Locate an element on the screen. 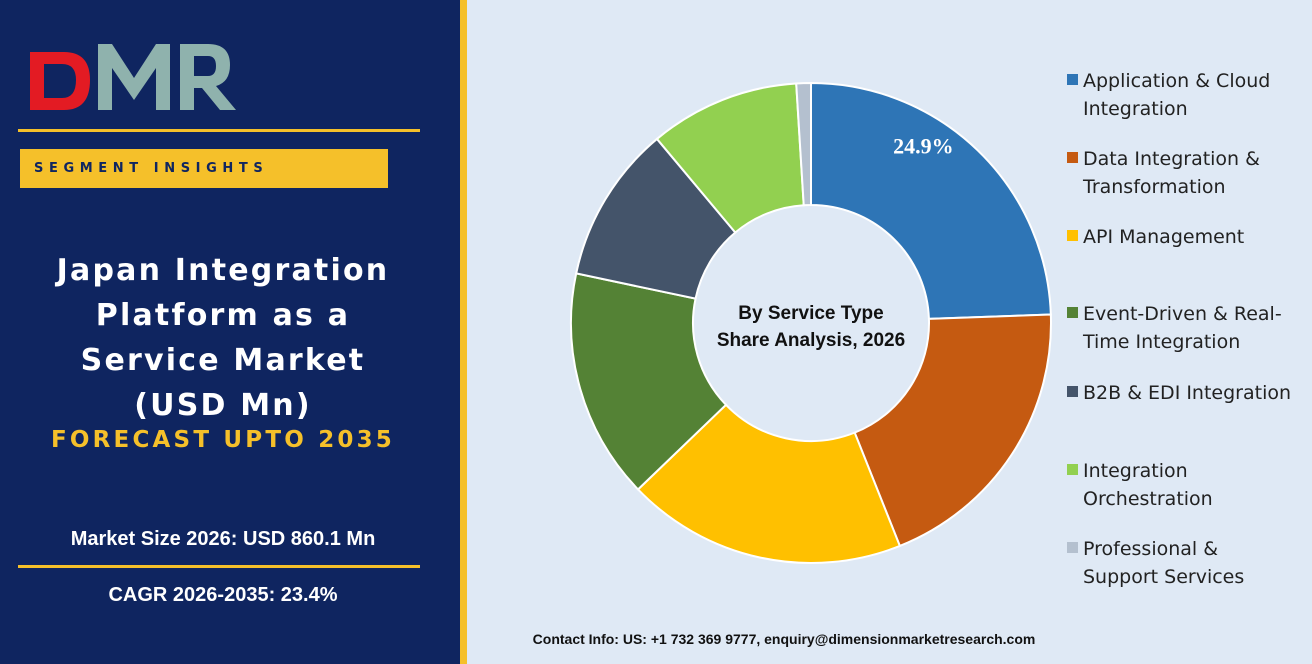  market-size-stat: Market Size 2026: USD 860.1 Mn is located at coordinates (223, 539).